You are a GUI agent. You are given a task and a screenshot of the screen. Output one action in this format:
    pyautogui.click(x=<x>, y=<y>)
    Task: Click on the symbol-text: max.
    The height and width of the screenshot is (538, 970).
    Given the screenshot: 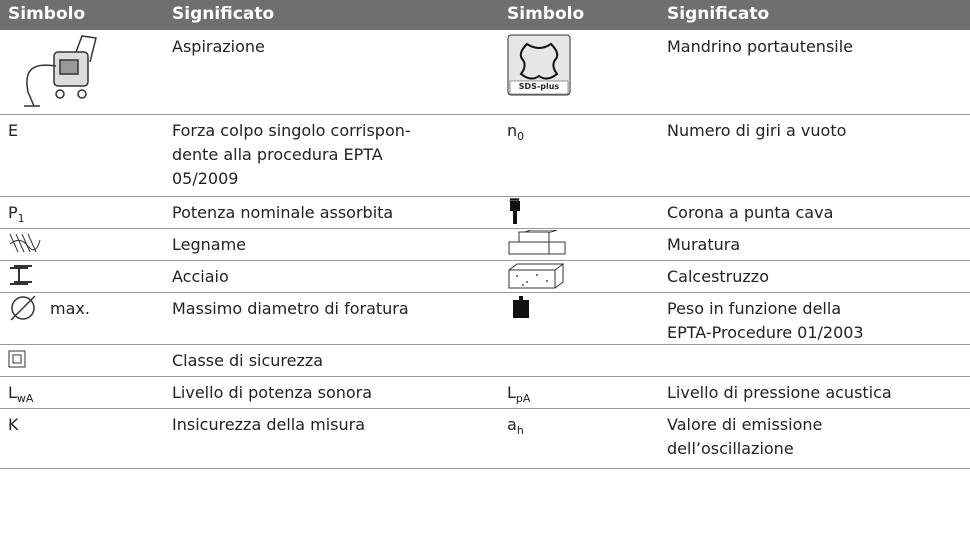 What is the action you would take?
    pyautogui.click(x=70, y=308)
    